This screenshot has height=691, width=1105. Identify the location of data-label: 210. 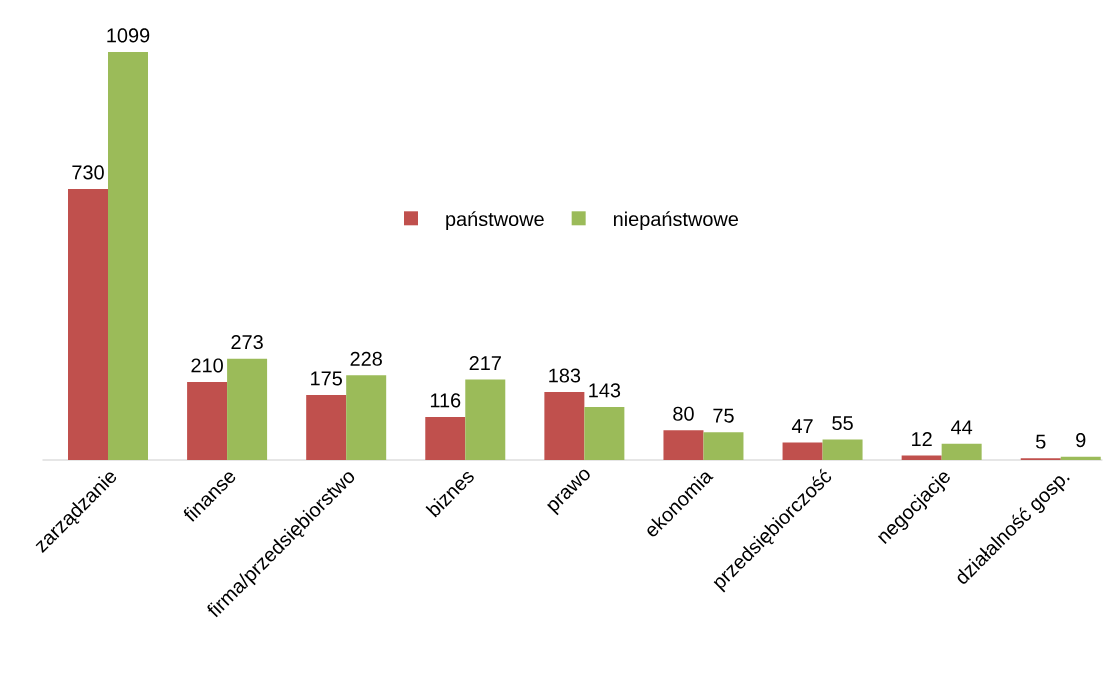
(207, 365).